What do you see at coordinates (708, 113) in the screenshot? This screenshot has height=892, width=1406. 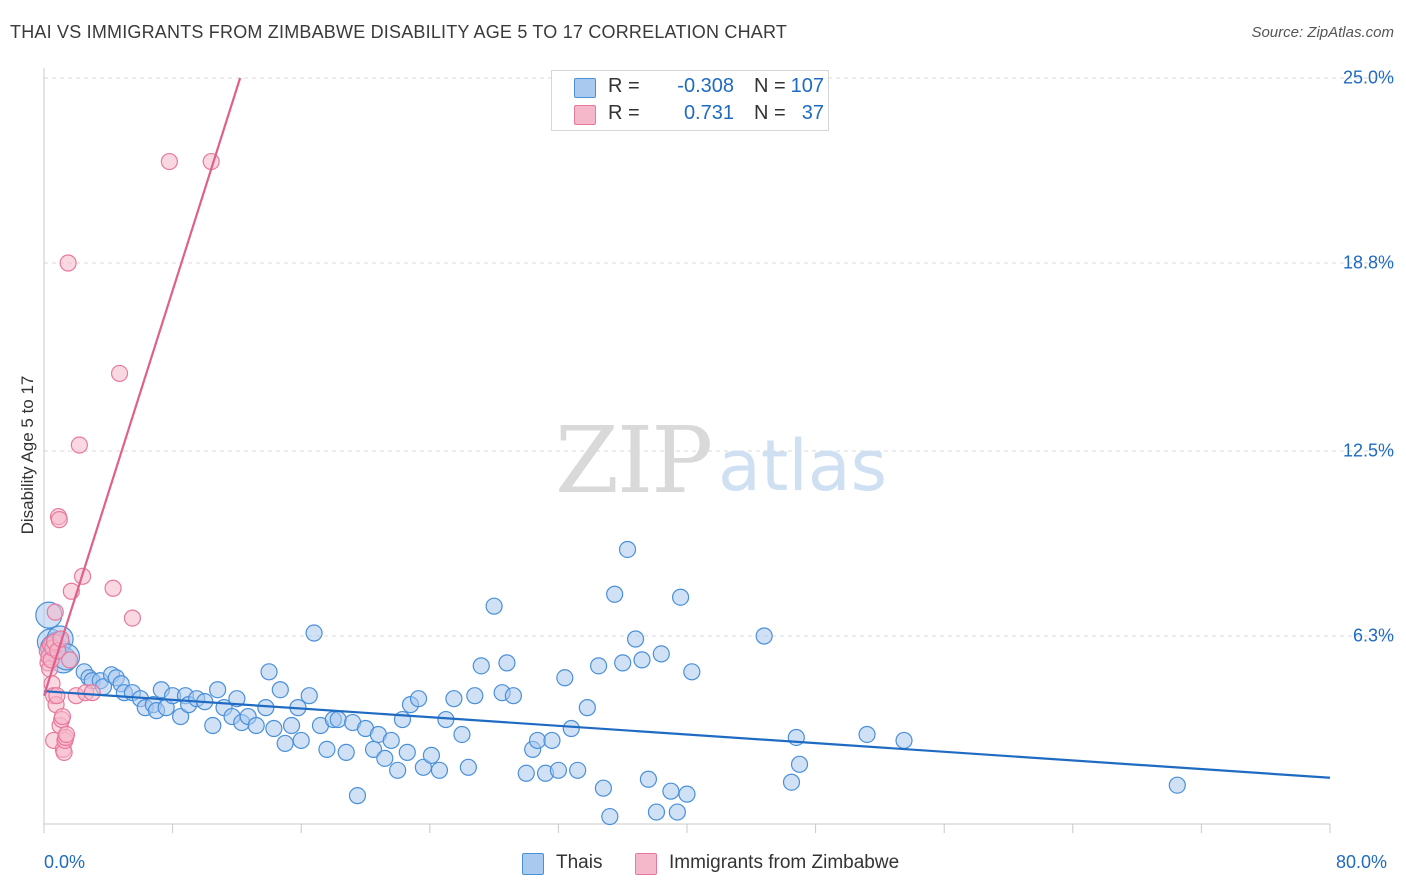 I see `legend-r-value: 0.731` at bounding box center [708, 113].